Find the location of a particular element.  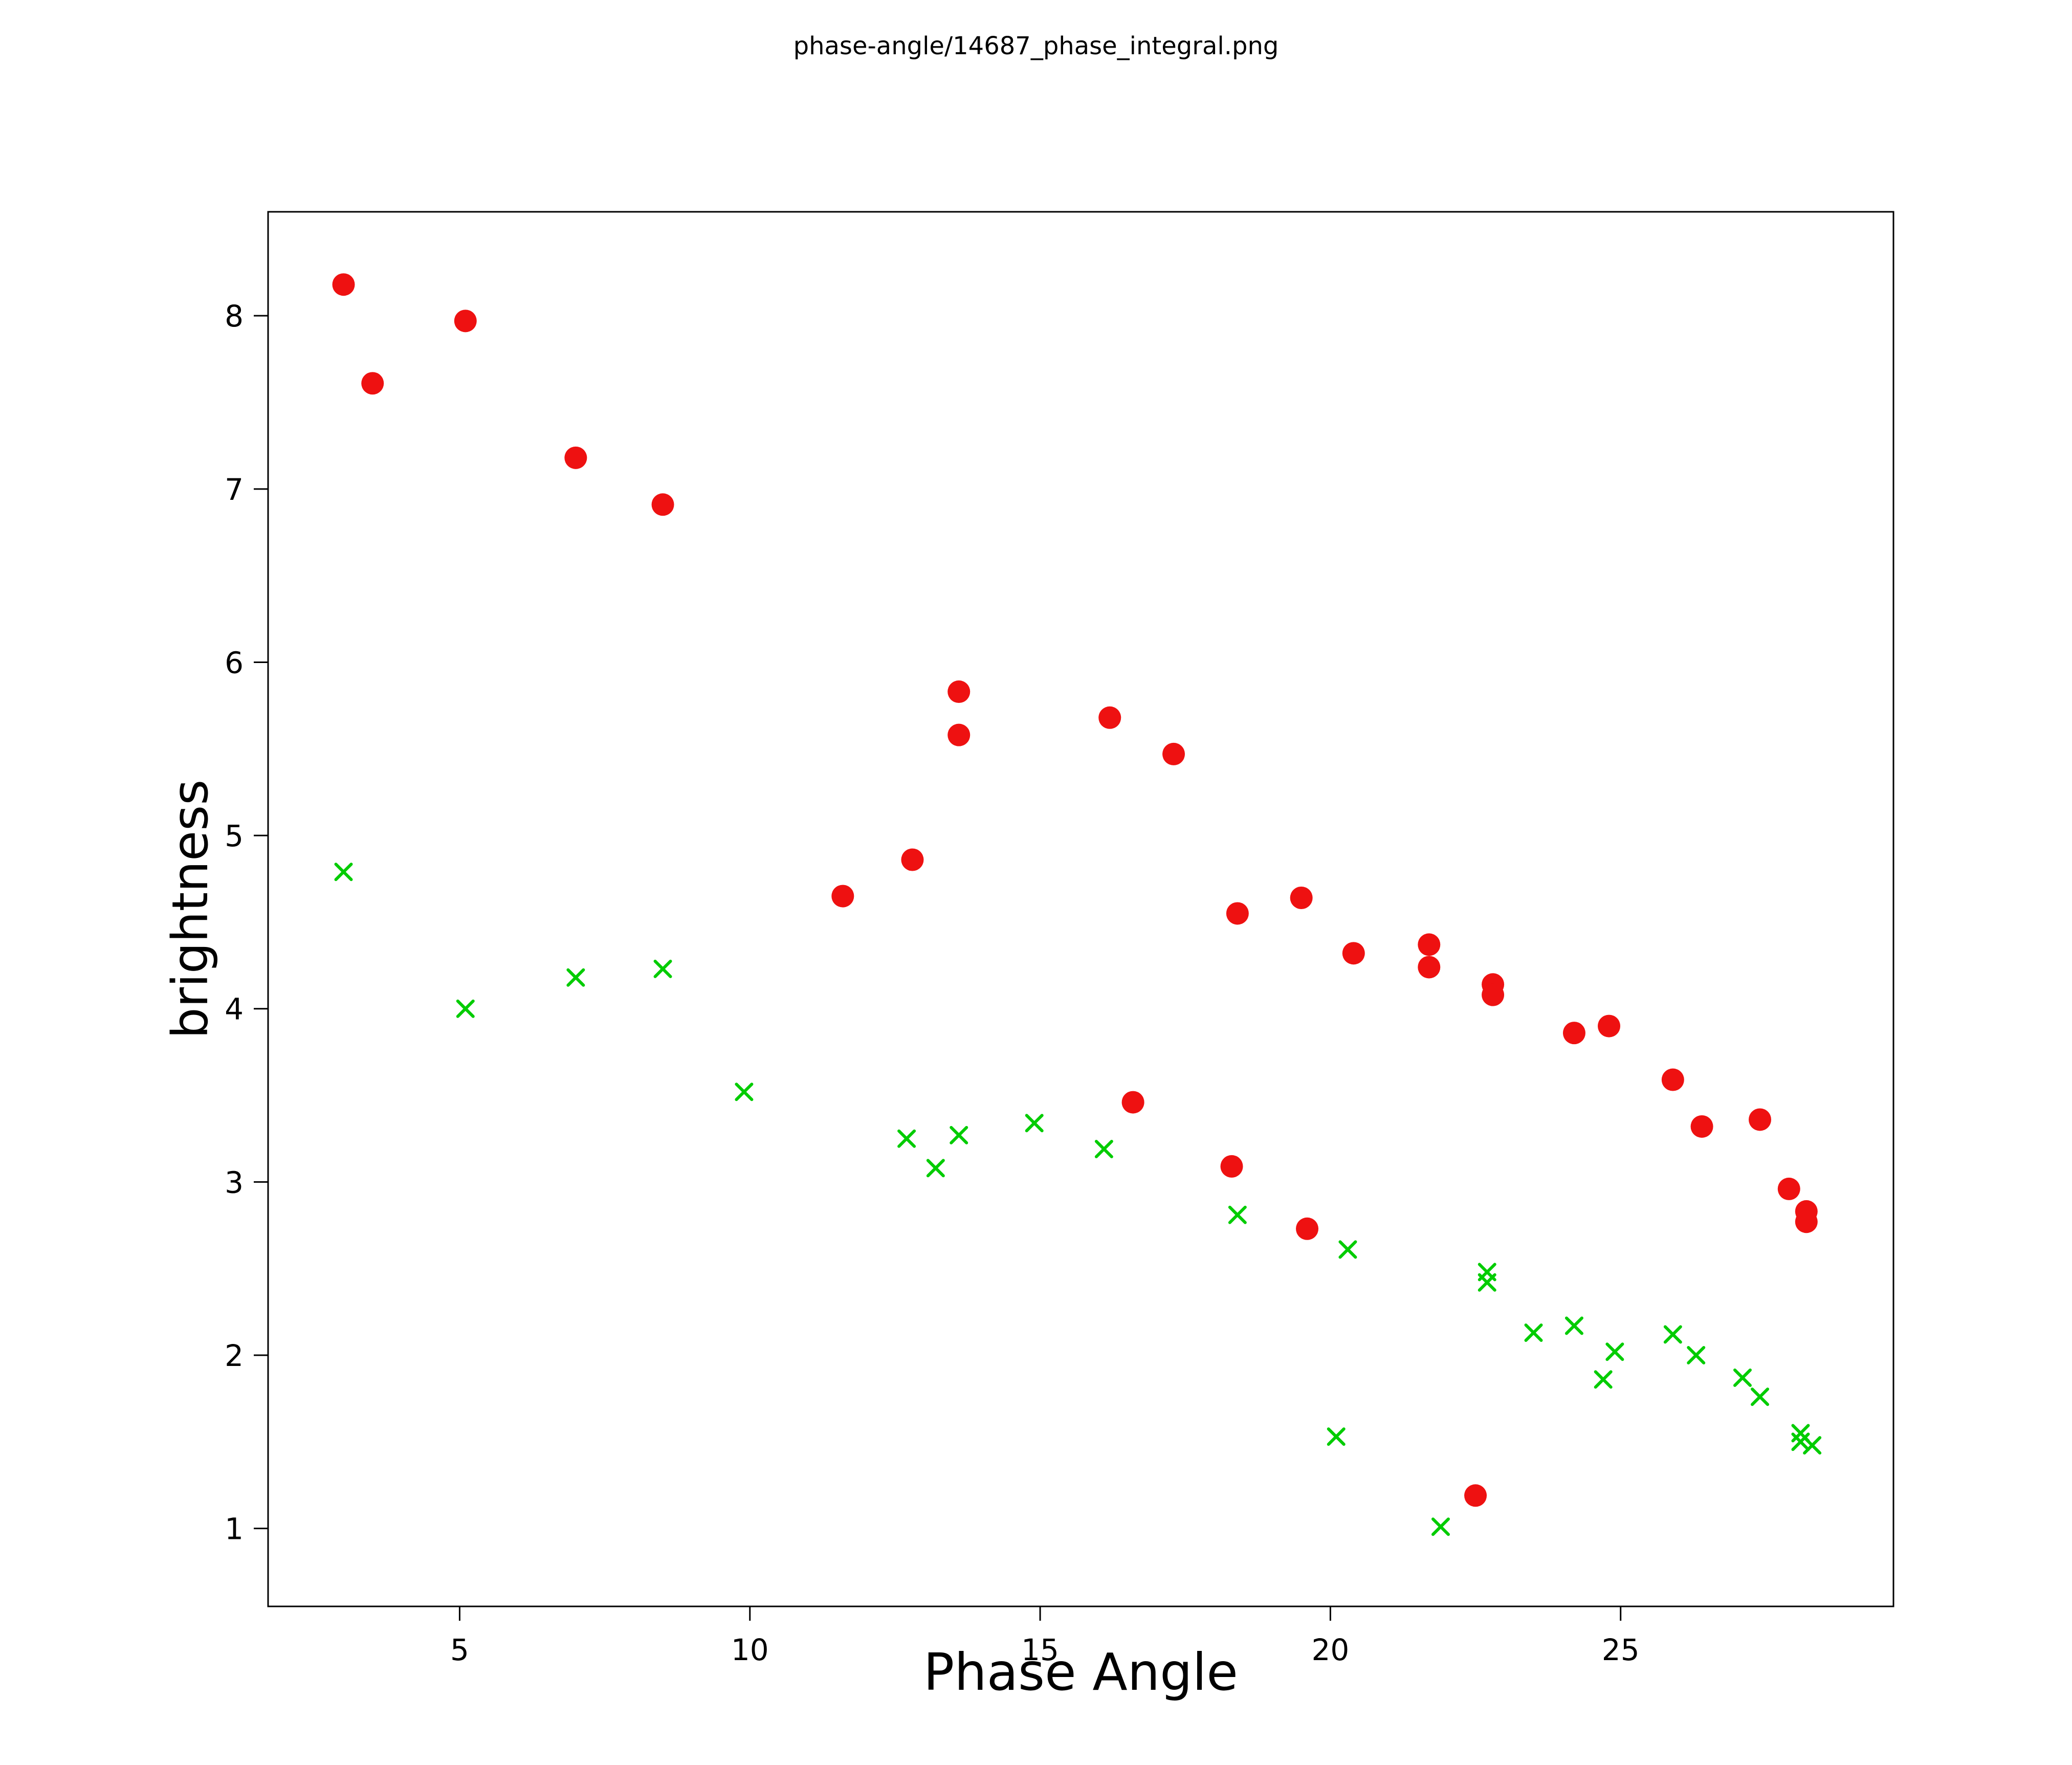

x-tick-label: 10 is located at coordinates (750, 1650).